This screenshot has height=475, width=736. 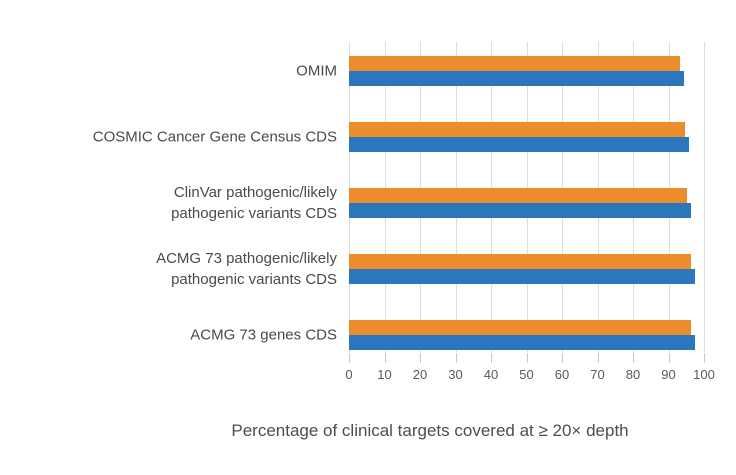 I want to click on category-label-acmg-73-genes-cds: ACMG 73 genes CDS, so click(x=263, y=335).